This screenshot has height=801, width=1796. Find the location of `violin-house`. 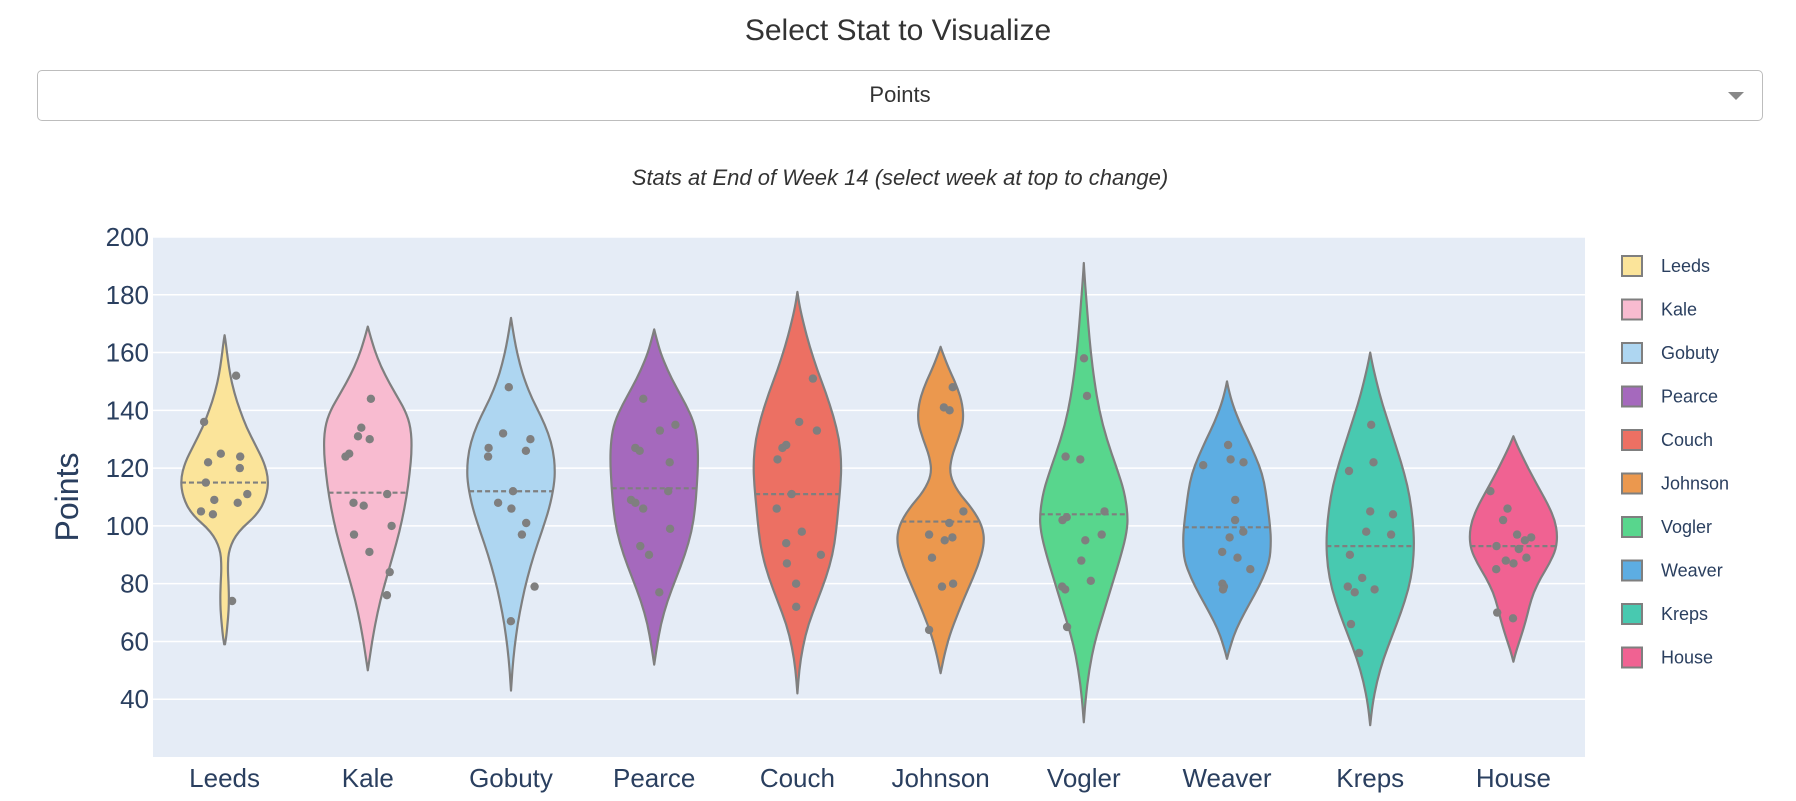

violin-house is located at coordinates (1513, 549).